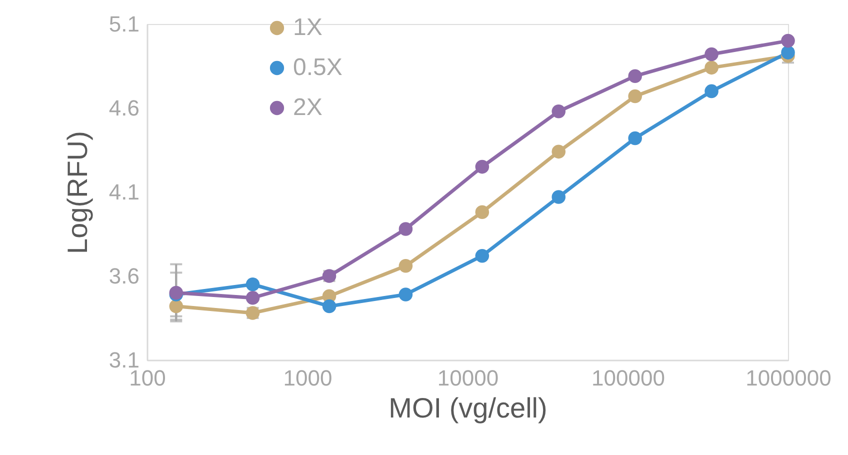 The image size is (848, 455). What do you see at coordinates (307, 107) in the screenshot?
I see `legend-label: 2X` at bounding box center [307, 107].